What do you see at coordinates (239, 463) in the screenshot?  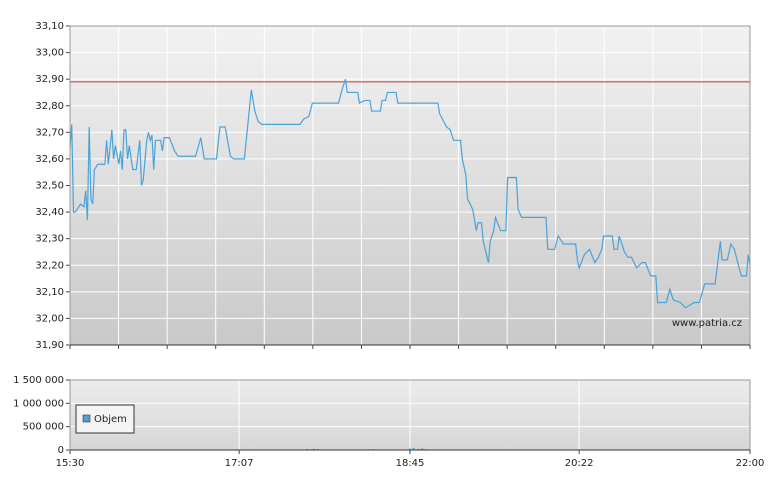 I see `x-tick-label: 17:07` at bounding box center [239, 463].